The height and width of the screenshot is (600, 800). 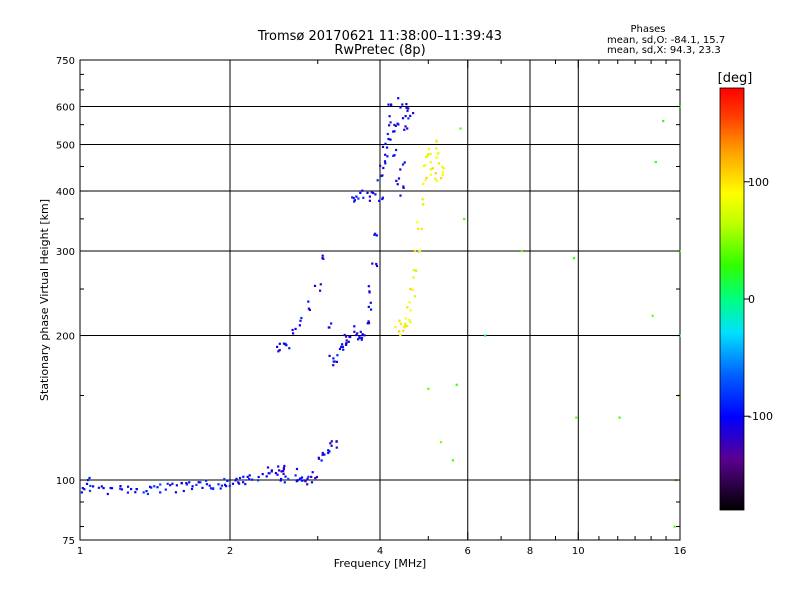 I want to click on x-tick-label: 1, so click(x=80, y=551).